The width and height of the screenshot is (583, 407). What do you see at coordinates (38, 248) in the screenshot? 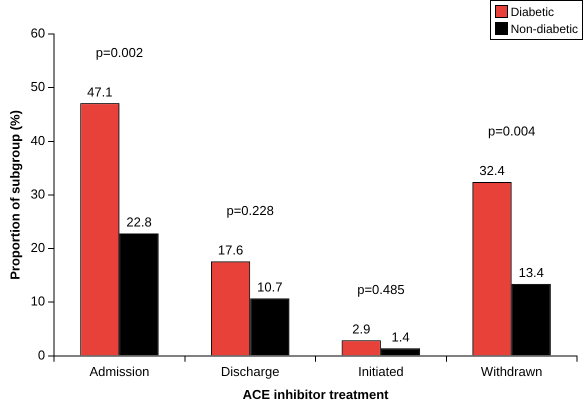
I see `y-tick-label: 20` at bounding box center [38, 248].